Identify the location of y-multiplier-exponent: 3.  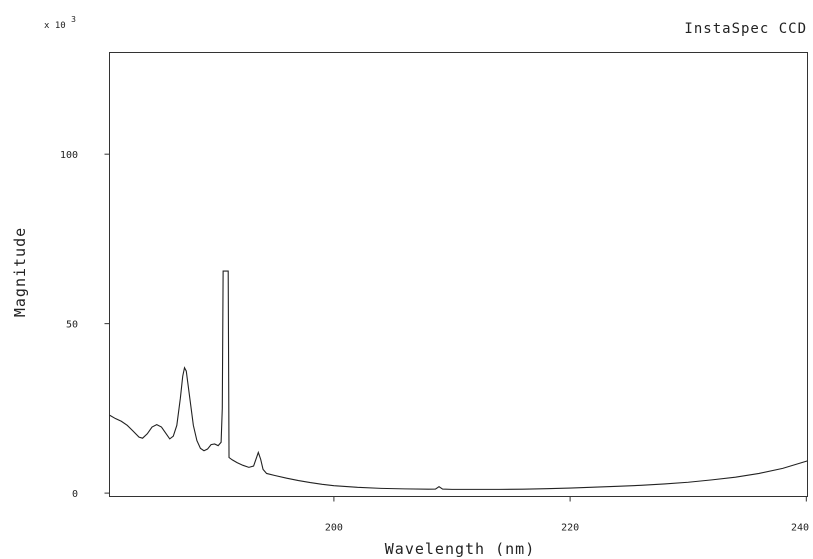
(73, 19).